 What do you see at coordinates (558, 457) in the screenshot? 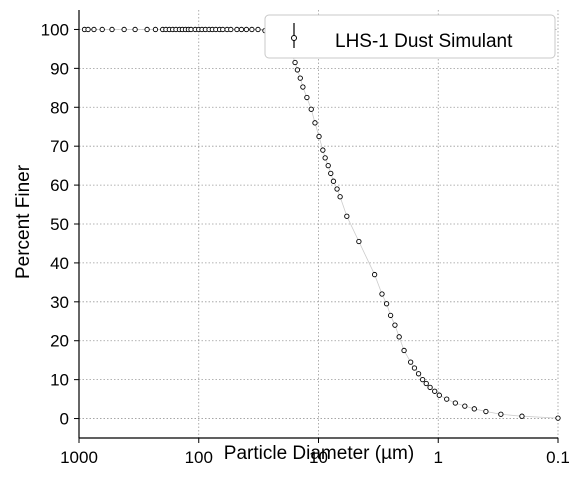
I see `x-tick-label: 0.1` at bounding box center [558, 457].